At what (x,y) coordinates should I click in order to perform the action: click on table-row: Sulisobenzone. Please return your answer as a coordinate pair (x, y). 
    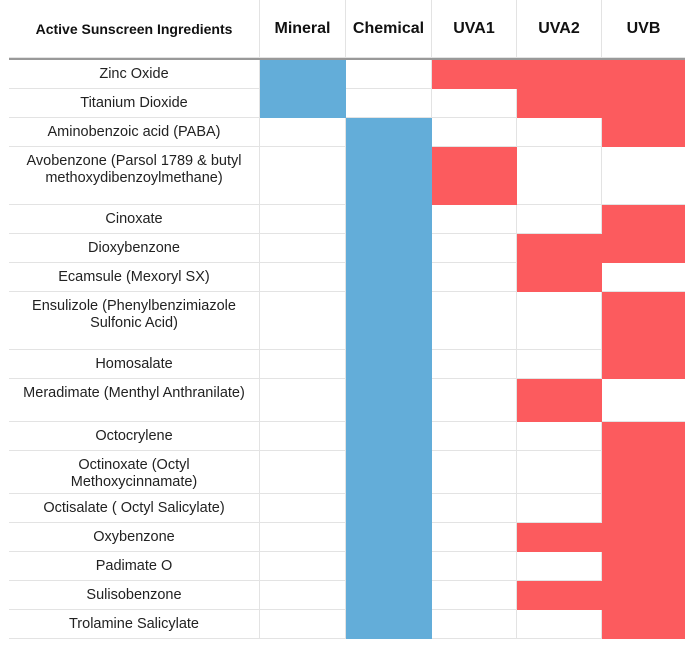
    Looking at the image, I should click on (347, 595).